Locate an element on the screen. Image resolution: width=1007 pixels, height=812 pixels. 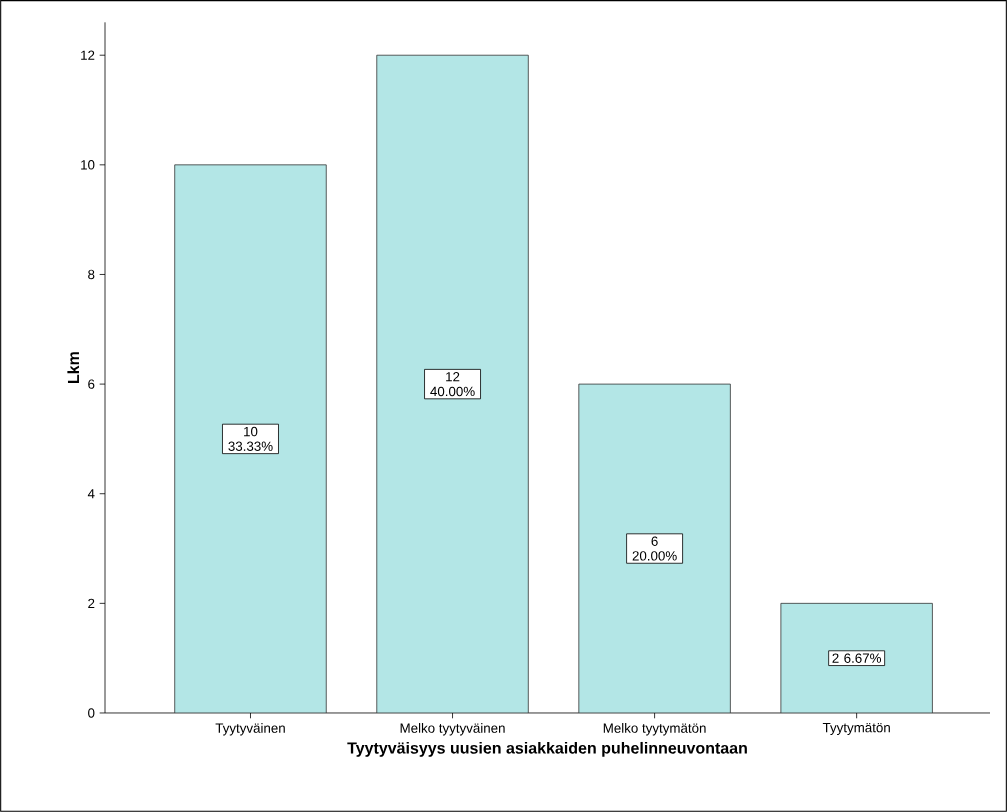
x-tick-label: Tyytymätön is located at coordinates (856, 729).